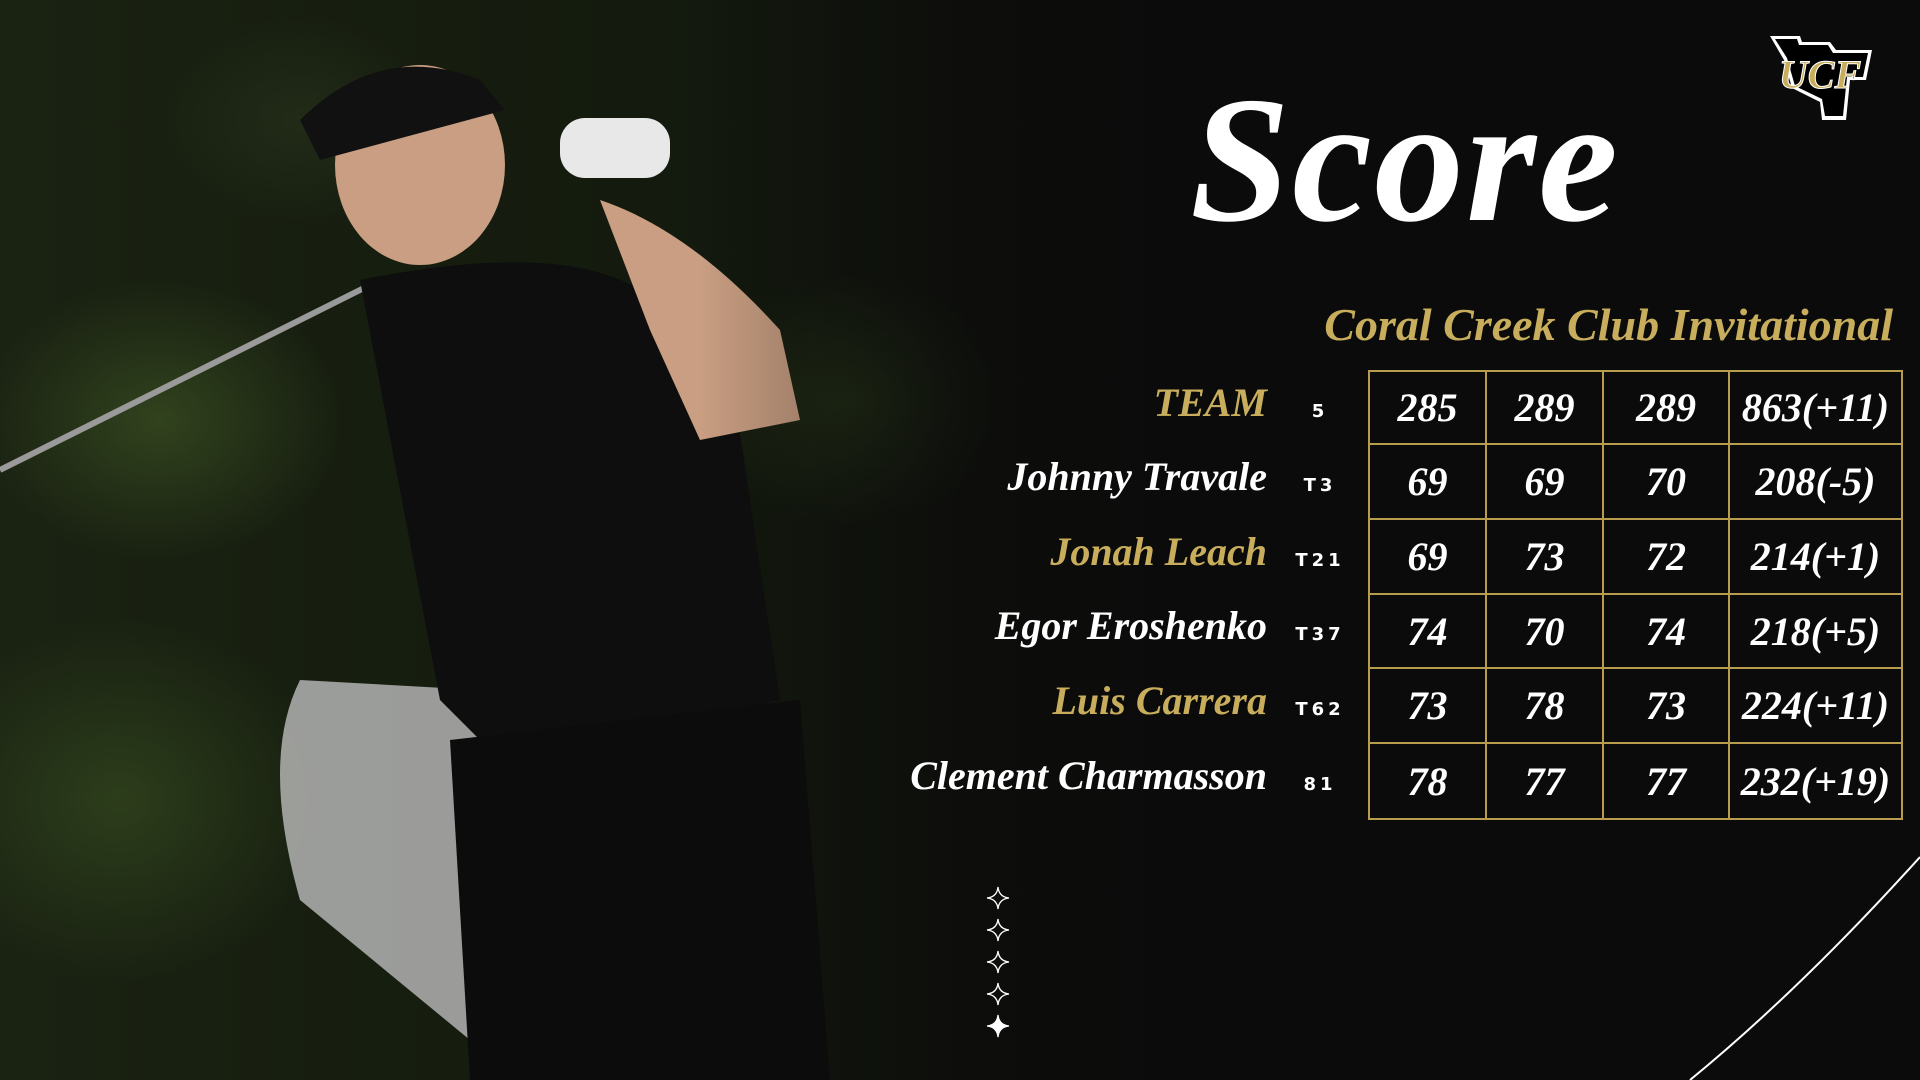 The height and width of the screenshot is (1080, 1920). I want to click on total-score: 224(+11), so click(1815, 705).